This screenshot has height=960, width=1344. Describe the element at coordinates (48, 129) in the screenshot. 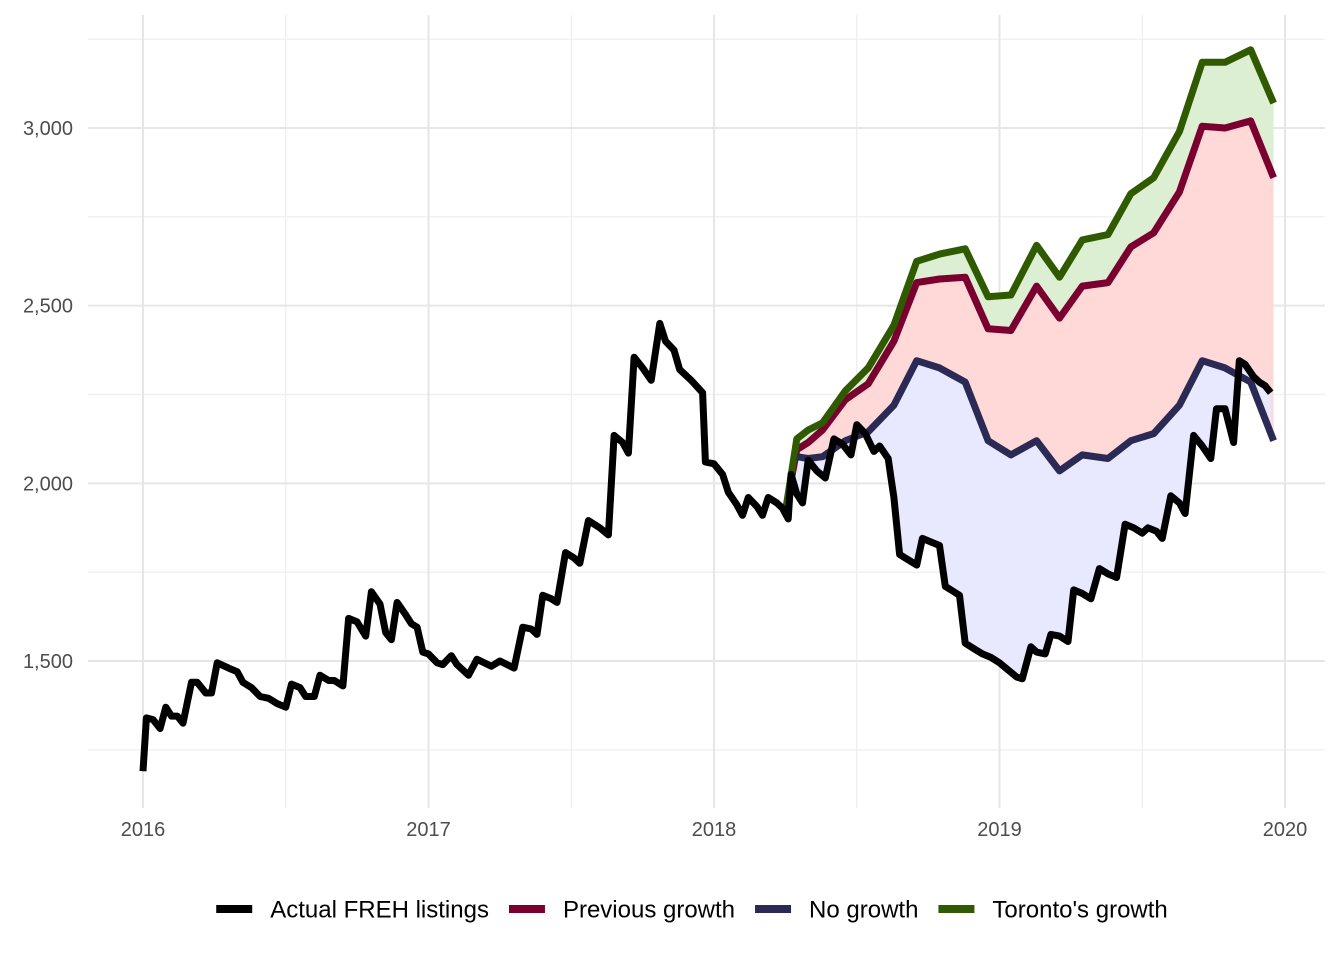

I see `y-tick-label: 3,000` at that location.